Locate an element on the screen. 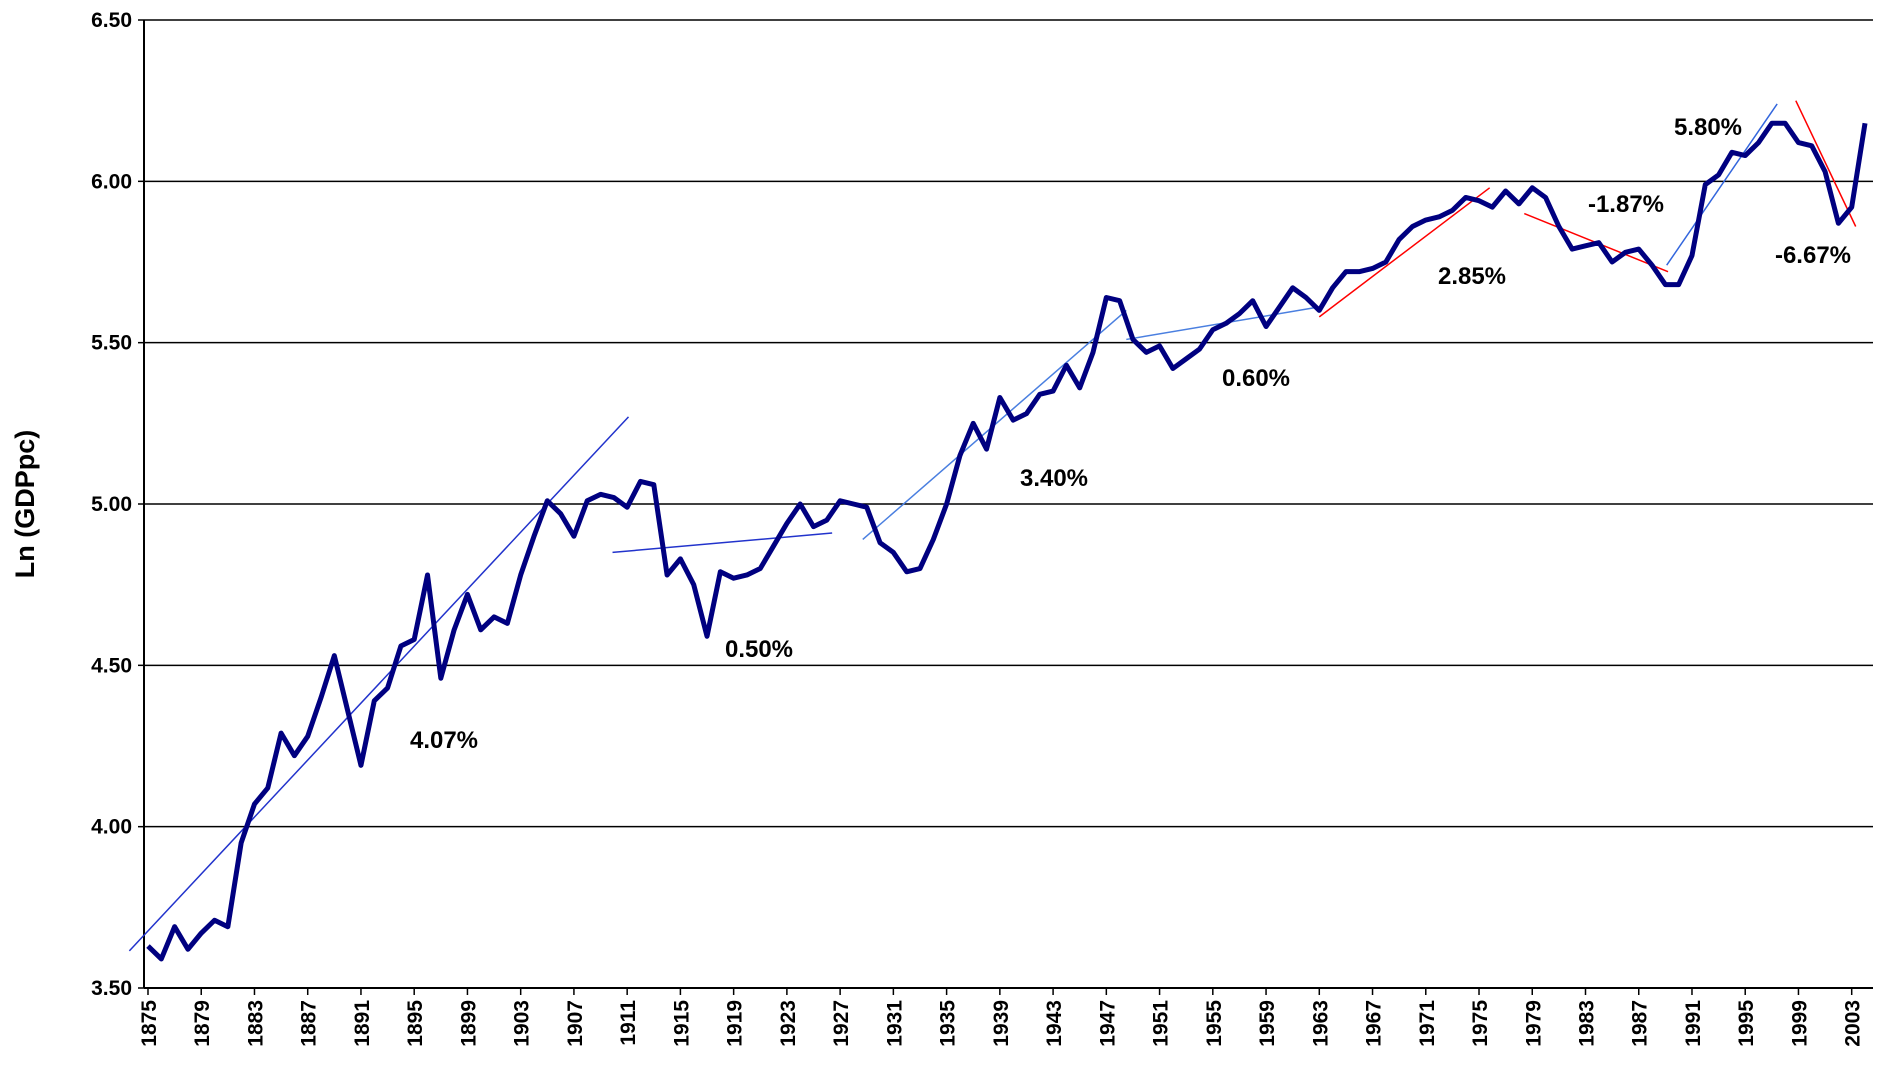  x-tick-label: 1899 is located at coordinates (468, 1023).